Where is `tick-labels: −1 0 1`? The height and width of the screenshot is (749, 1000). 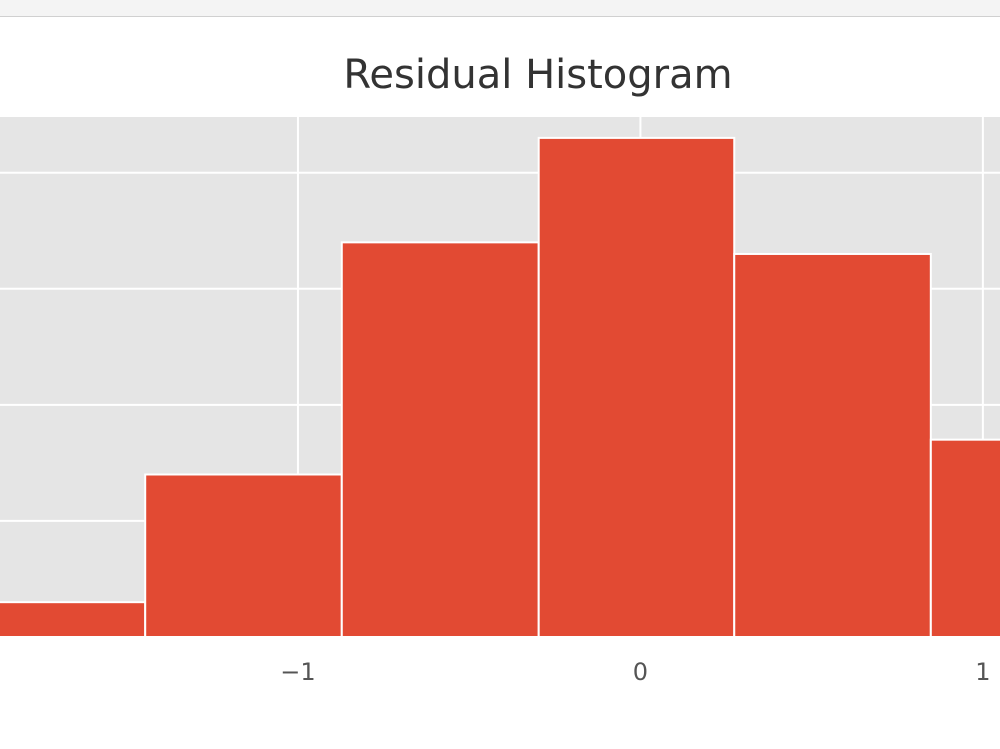 tick-labels: −1 0 1 is located at coordinates (635, 672).